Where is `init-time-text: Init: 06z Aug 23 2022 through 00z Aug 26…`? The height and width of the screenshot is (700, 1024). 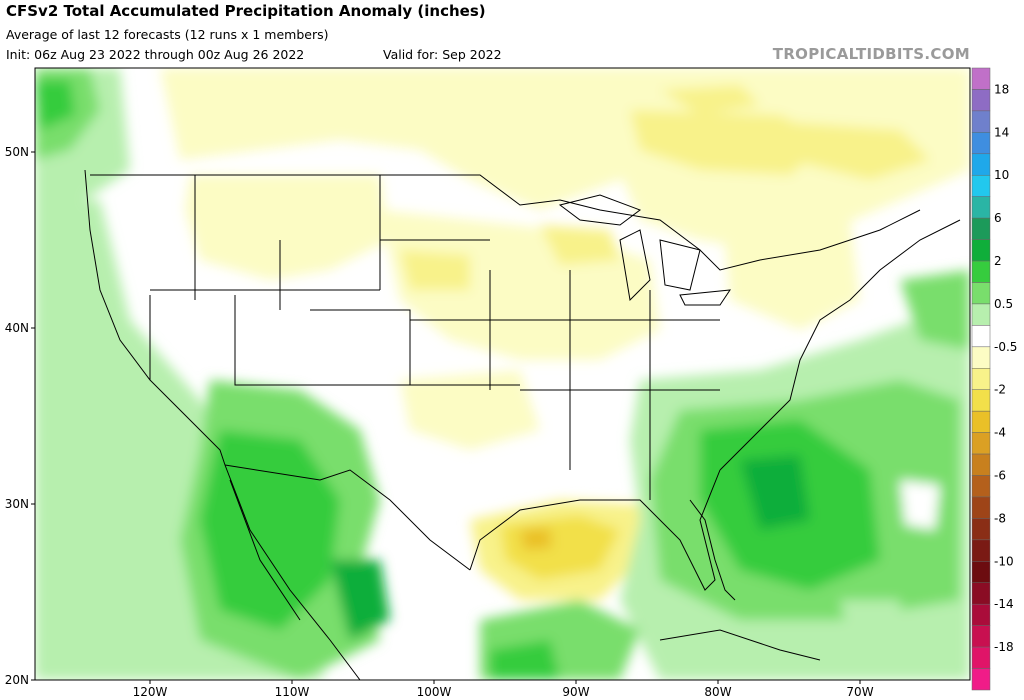
init-time-text: Init: 06z Aug 23 2022 through 00z Aug 26… is located at coordinates (155, 54).